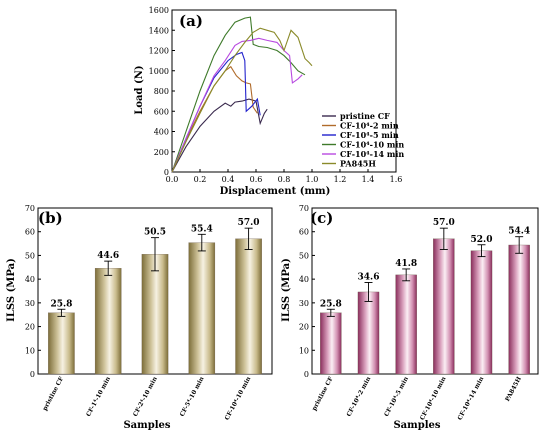  I want to click on panel-c-label: (c), so click(321, 218).